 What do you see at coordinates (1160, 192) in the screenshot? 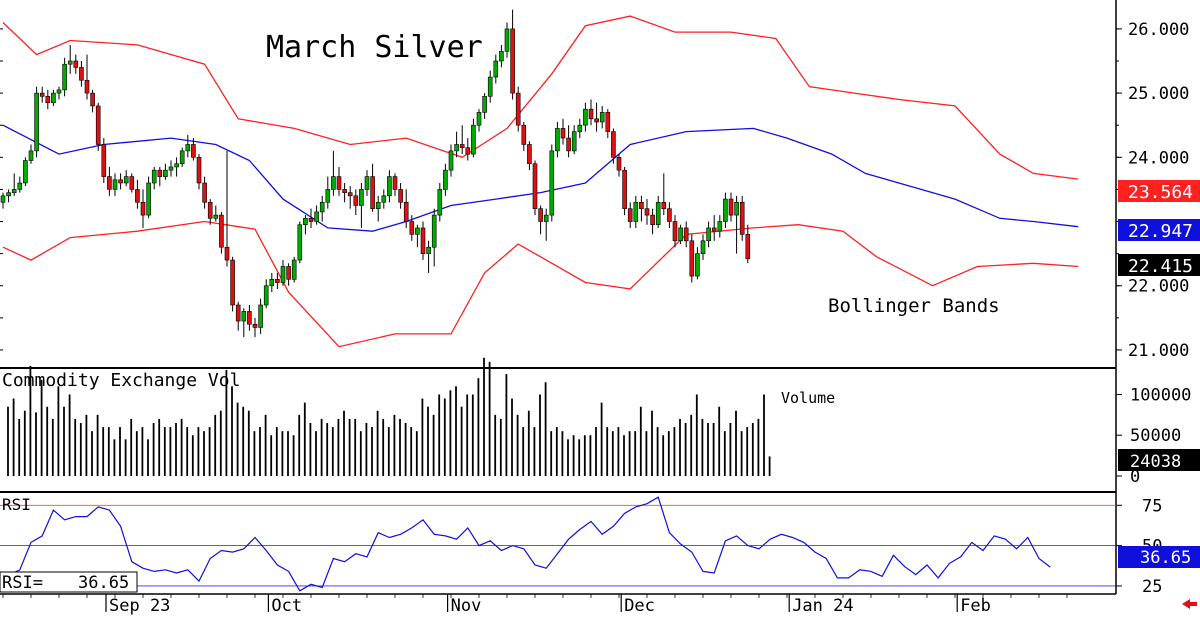
I see `upper-band-value: 23.564` at bounding box center [1160, 192].